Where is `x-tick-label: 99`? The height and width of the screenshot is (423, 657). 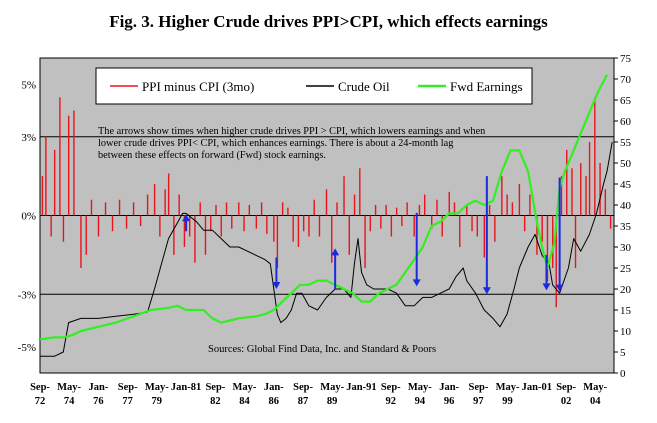
x-tick-label: 99 is located at coordinates (507, 401).